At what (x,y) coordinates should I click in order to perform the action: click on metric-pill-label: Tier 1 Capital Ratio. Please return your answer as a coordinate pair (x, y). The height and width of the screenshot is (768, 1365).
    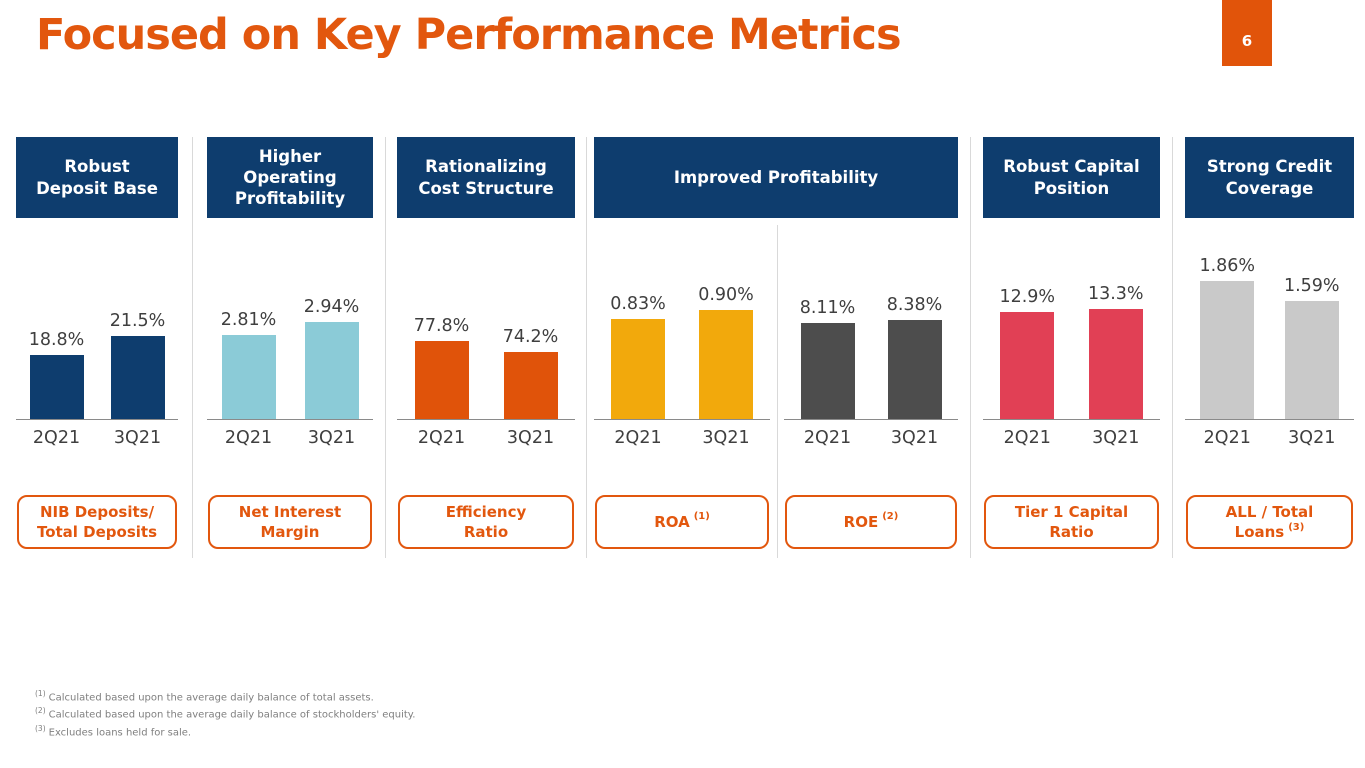
    Looking at the image, I should click on (1071, 522).